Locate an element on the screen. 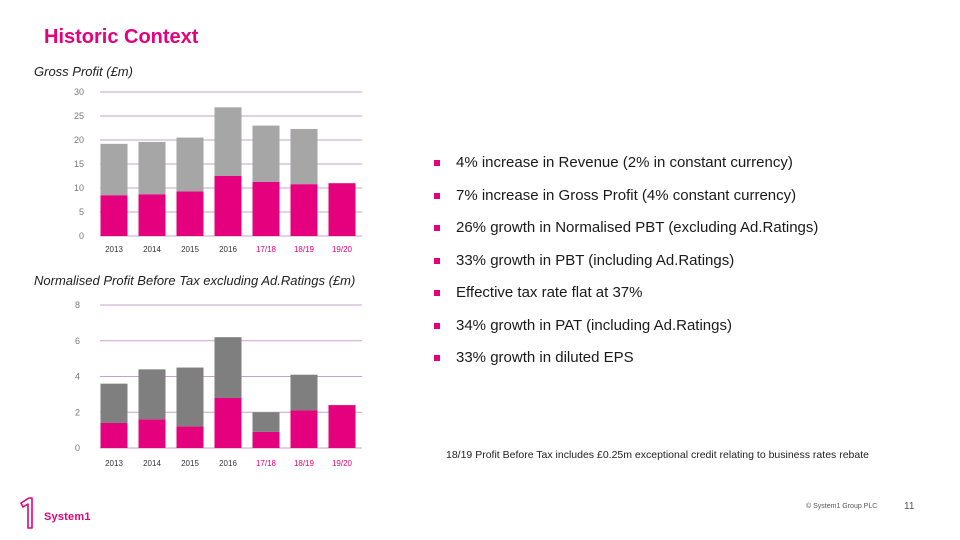 This screenshot has height=540, width=960. y-tick-label: 2 is located at coordinates (77, 412).